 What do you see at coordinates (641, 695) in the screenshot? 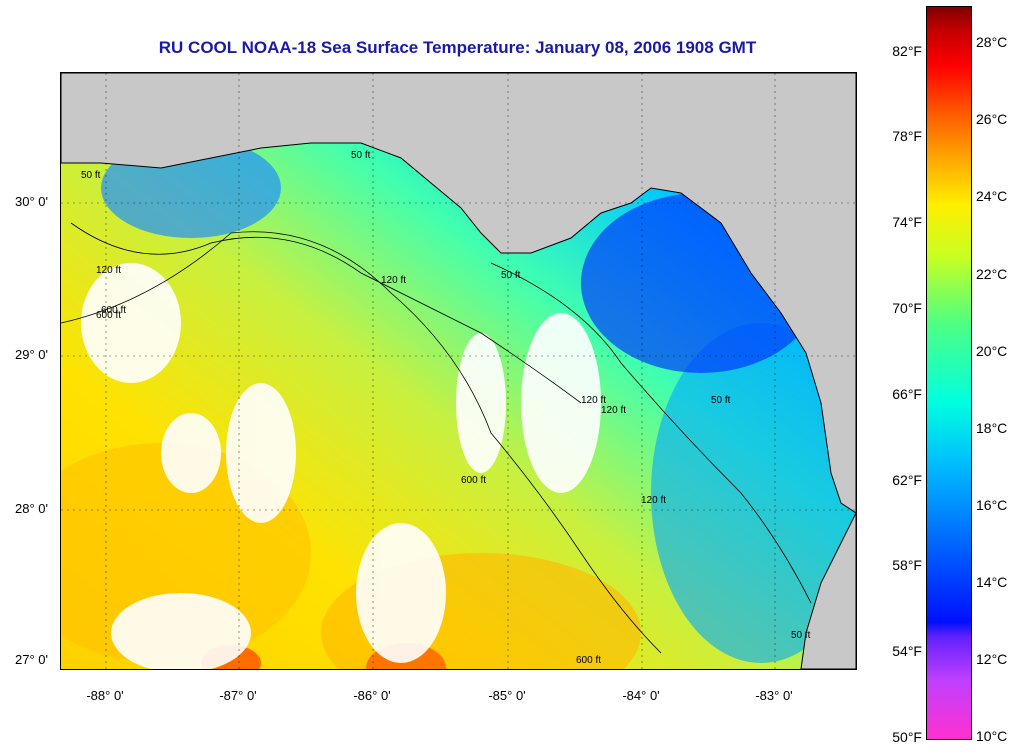
I see `lon-label-84: -84° 0'` at bounding box center [641, 695].